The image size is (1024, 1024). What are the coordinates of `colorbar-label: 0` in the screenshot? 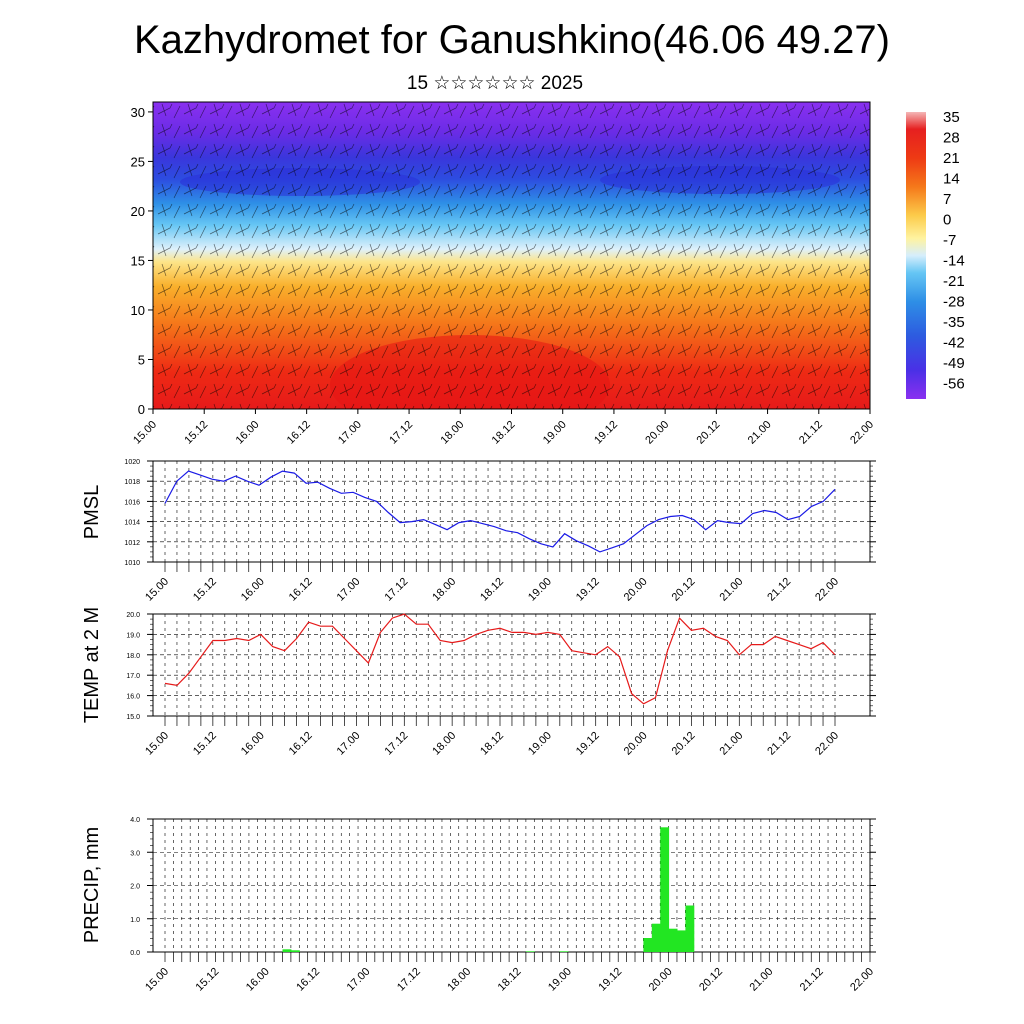 It's located at (947, 220).